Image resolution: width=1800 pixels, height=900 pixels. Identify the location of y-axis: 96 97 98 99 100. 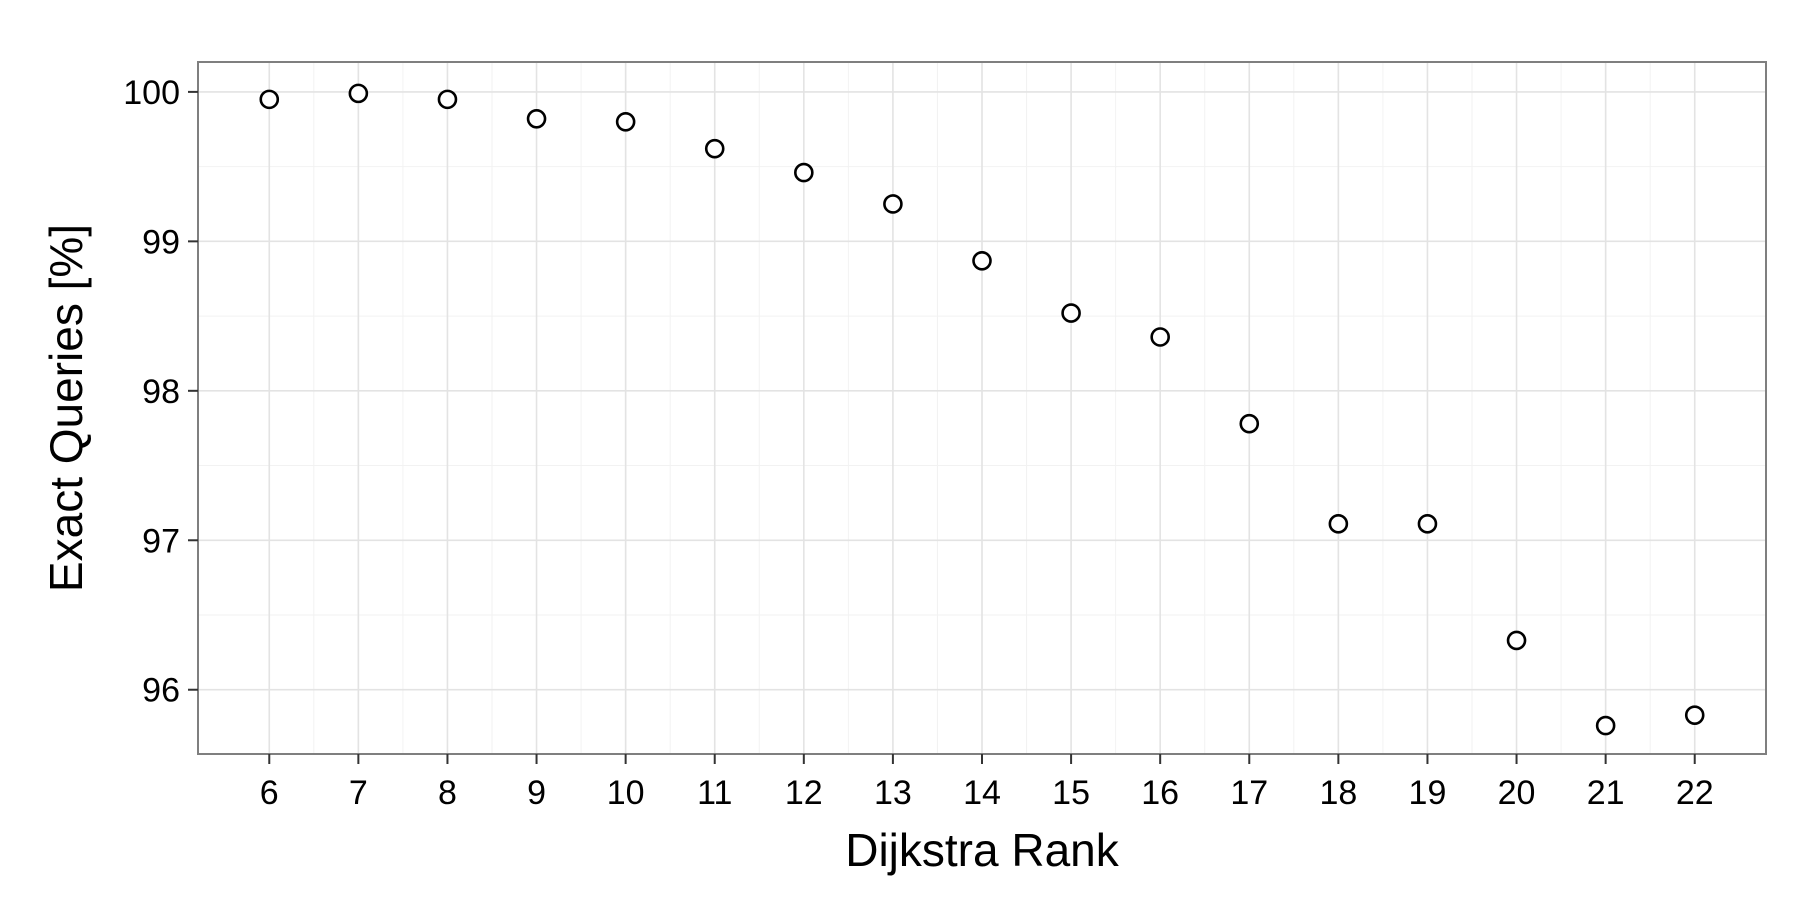
(160, 392).